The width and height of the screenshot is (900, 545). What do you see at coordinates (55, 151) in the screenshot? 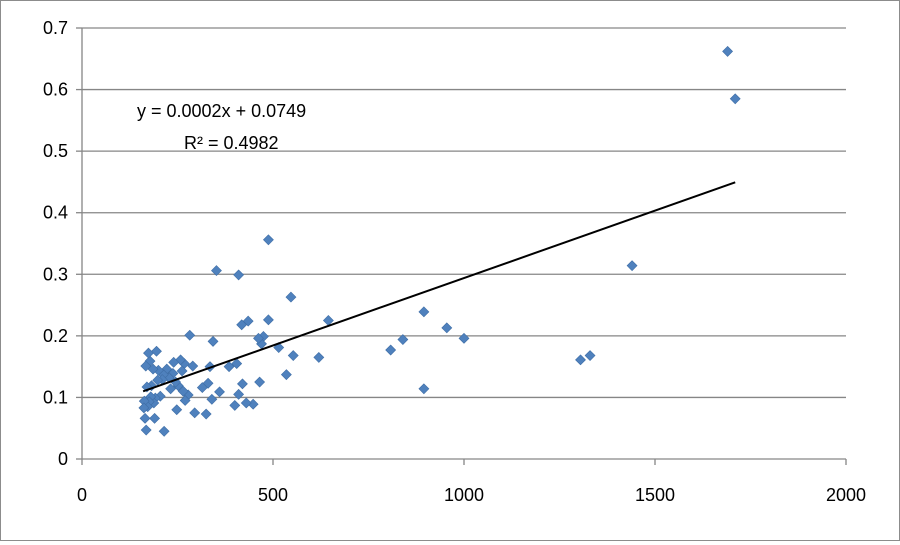
I see `y-tick-label: 0.5` at bounding box center [55, 151].